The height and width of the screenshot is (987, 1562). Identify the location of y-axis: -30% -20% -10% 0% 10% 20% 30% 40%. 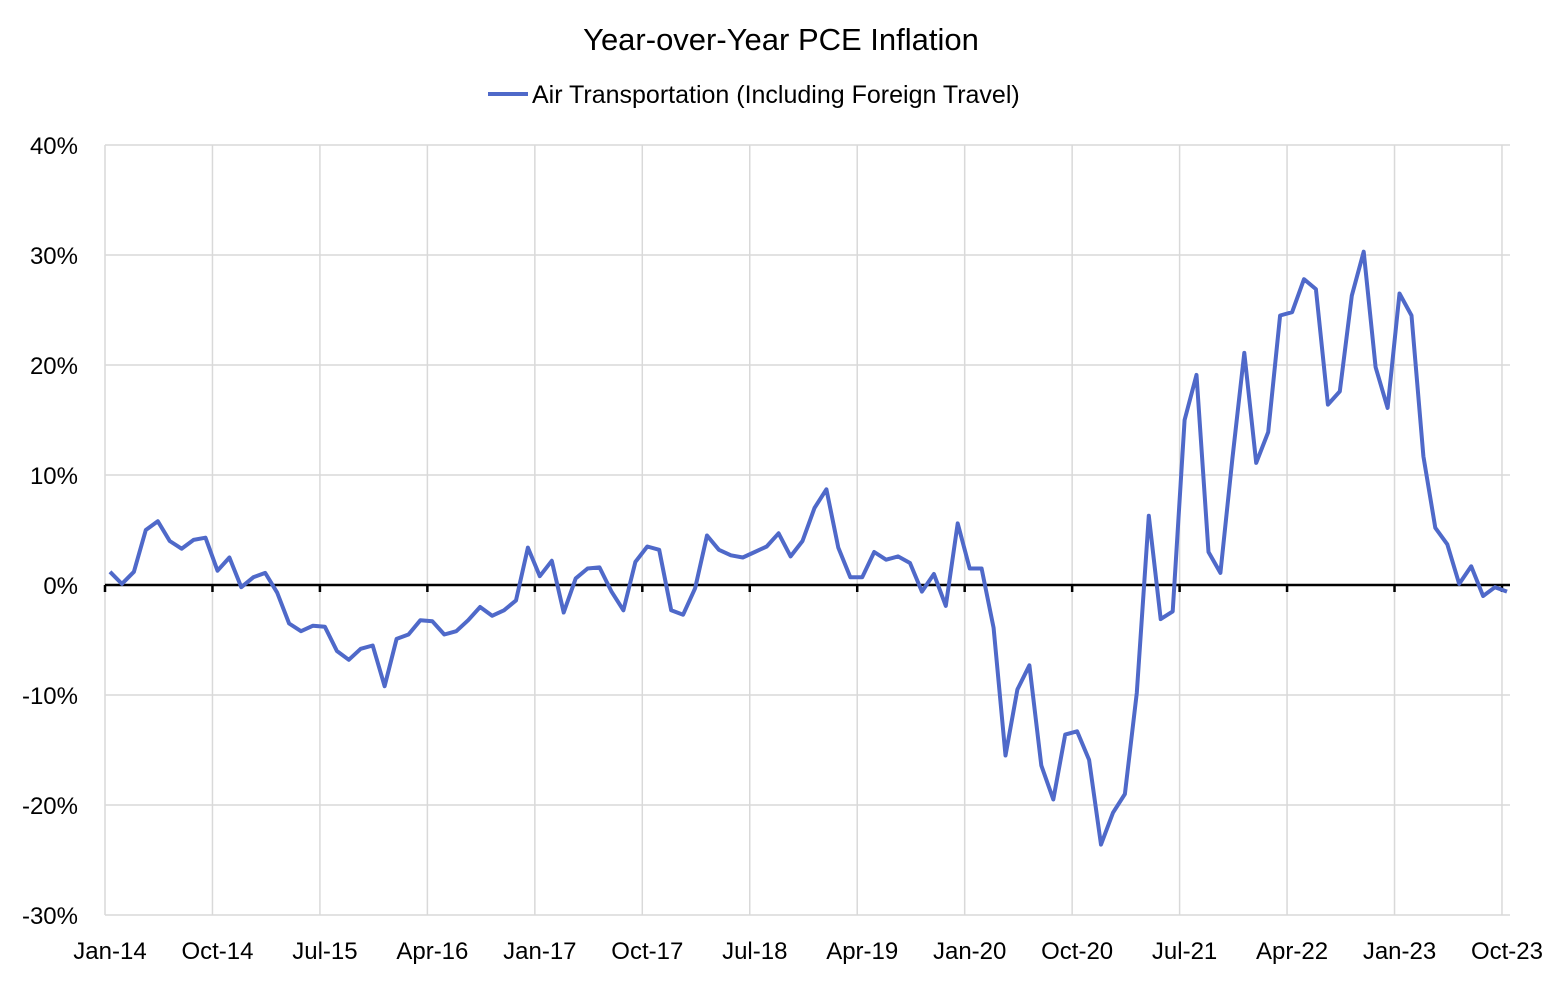
(50, 531).